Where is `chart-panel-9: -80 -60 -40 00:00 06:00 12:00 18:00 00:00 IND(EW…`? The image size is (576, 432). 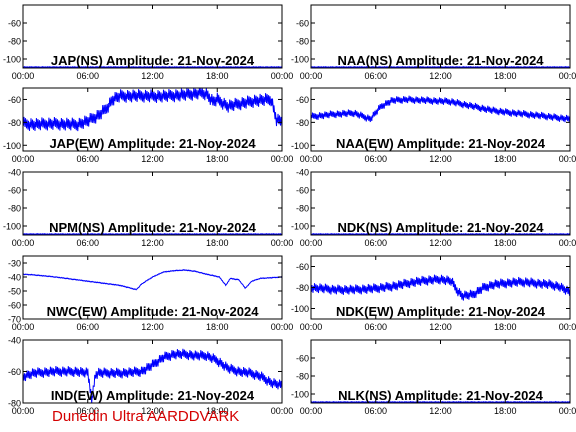
chart-panel-9: -80 -60 -40 00:00 06:00 12:00 18:00 00:00 IND(EW… is located at coordinates (150, 376).